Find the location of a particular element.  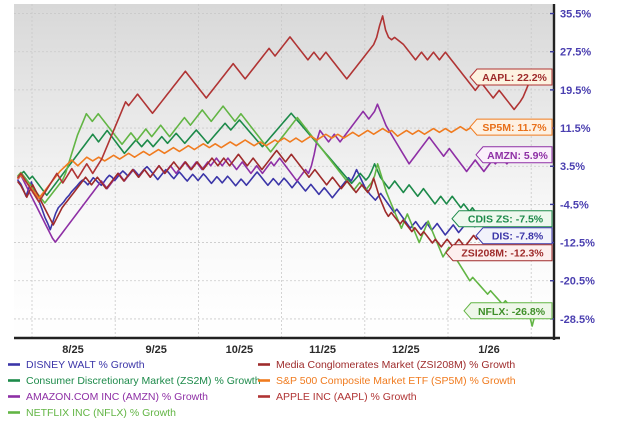

callout-cdis-zs: CDIS ZS: -7.5% is located at coordinates (502, 219).